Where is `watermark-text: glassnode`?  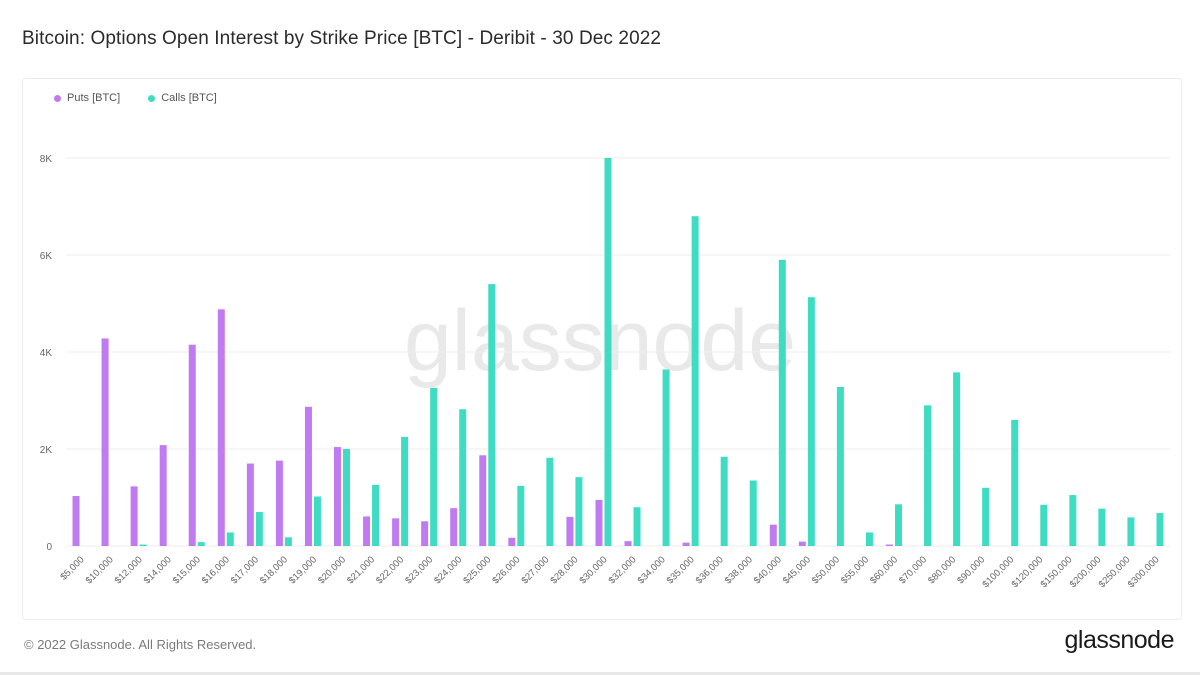
watermark-text: glassnode is located at coordinates (600, 341).